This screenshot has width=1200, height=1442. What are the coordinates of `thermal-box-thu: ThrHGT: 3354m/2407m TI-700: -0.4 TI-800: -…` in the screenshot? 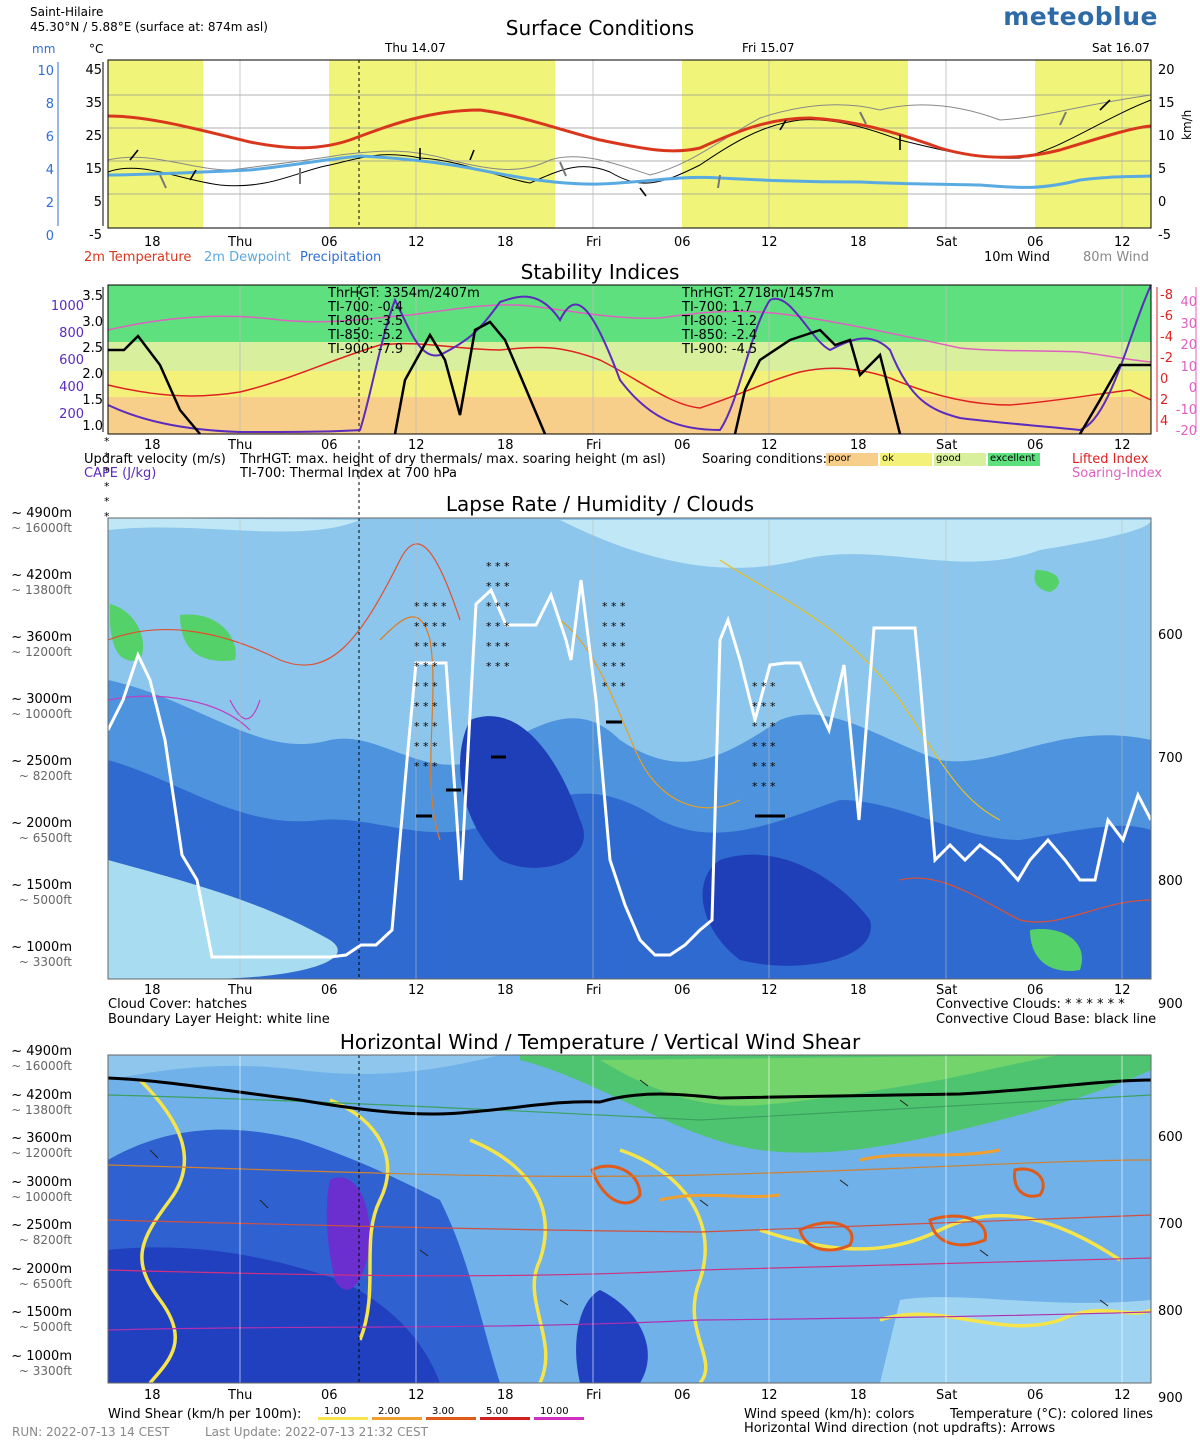 It's located at (404, 321).